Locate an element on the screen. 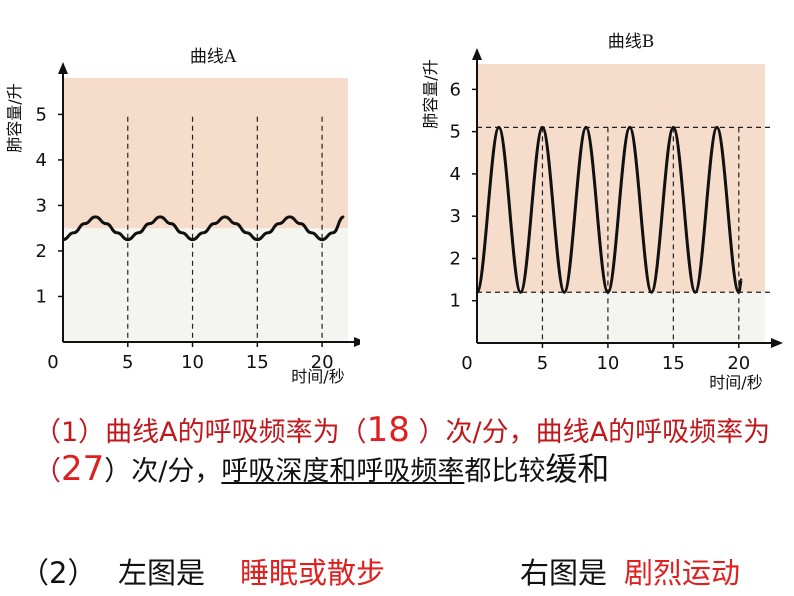 This screenshot has height=596, width=794. q1-mid: ）次/分，曲线A的呼吸频率为（ is located at coordinates (402, 452).